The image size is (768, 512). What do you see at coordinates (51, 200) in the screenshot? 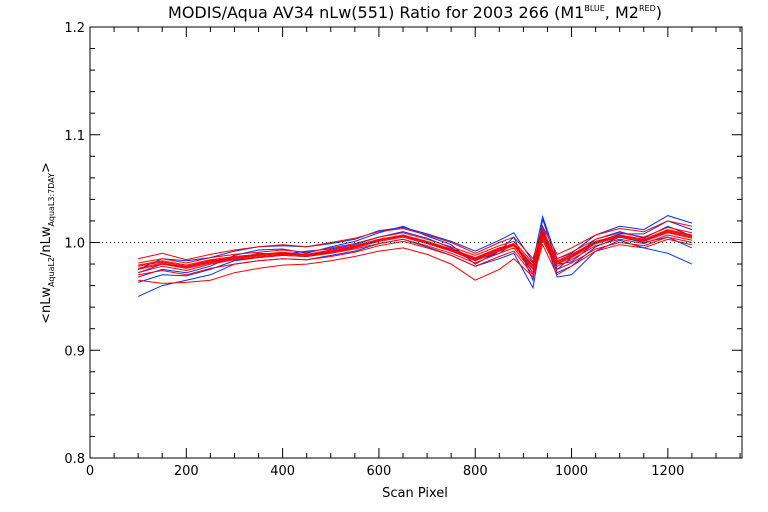
I see `ylabel-sub2: AquaL3:7DAY` at bounding box center [51, 200].